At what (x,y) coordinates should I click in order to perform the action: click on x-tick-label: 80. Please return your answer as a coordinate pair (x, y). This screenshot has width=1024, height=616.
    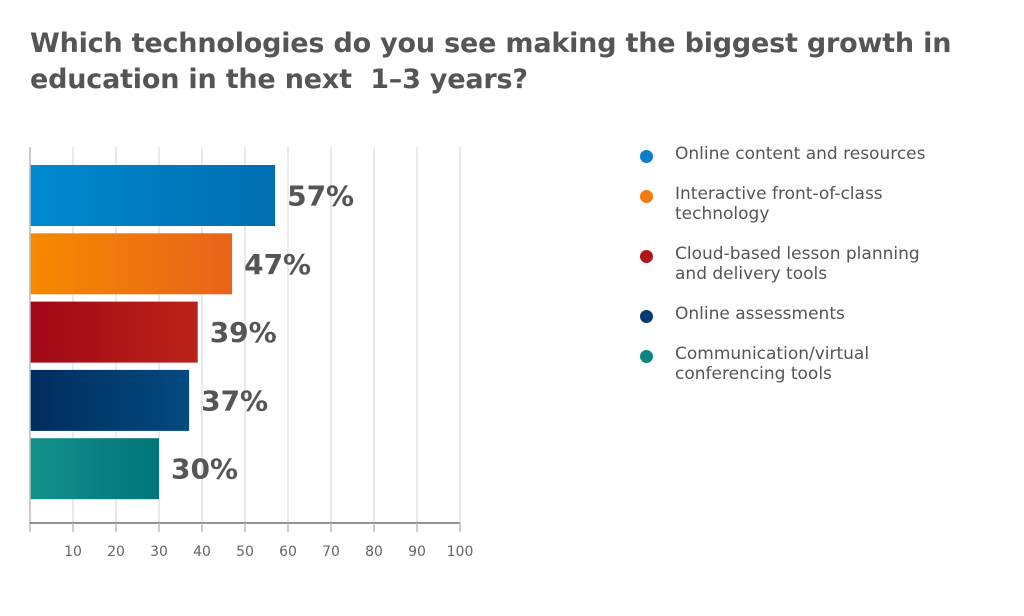
    Looking at the image, I should click on (374, 552).